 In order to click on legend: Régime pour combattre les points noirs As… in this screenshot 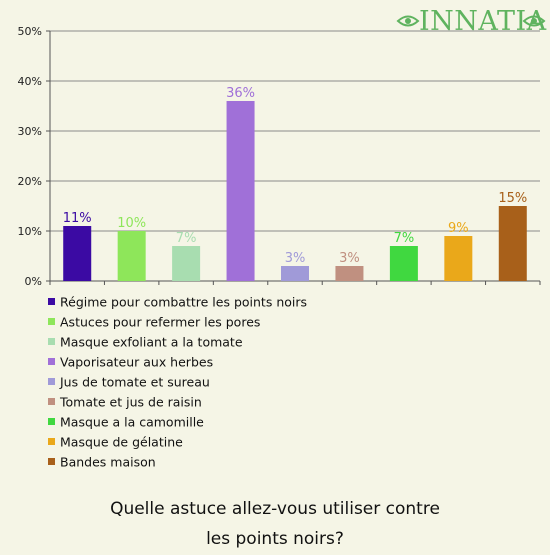, I will do `click(177, 382)`.